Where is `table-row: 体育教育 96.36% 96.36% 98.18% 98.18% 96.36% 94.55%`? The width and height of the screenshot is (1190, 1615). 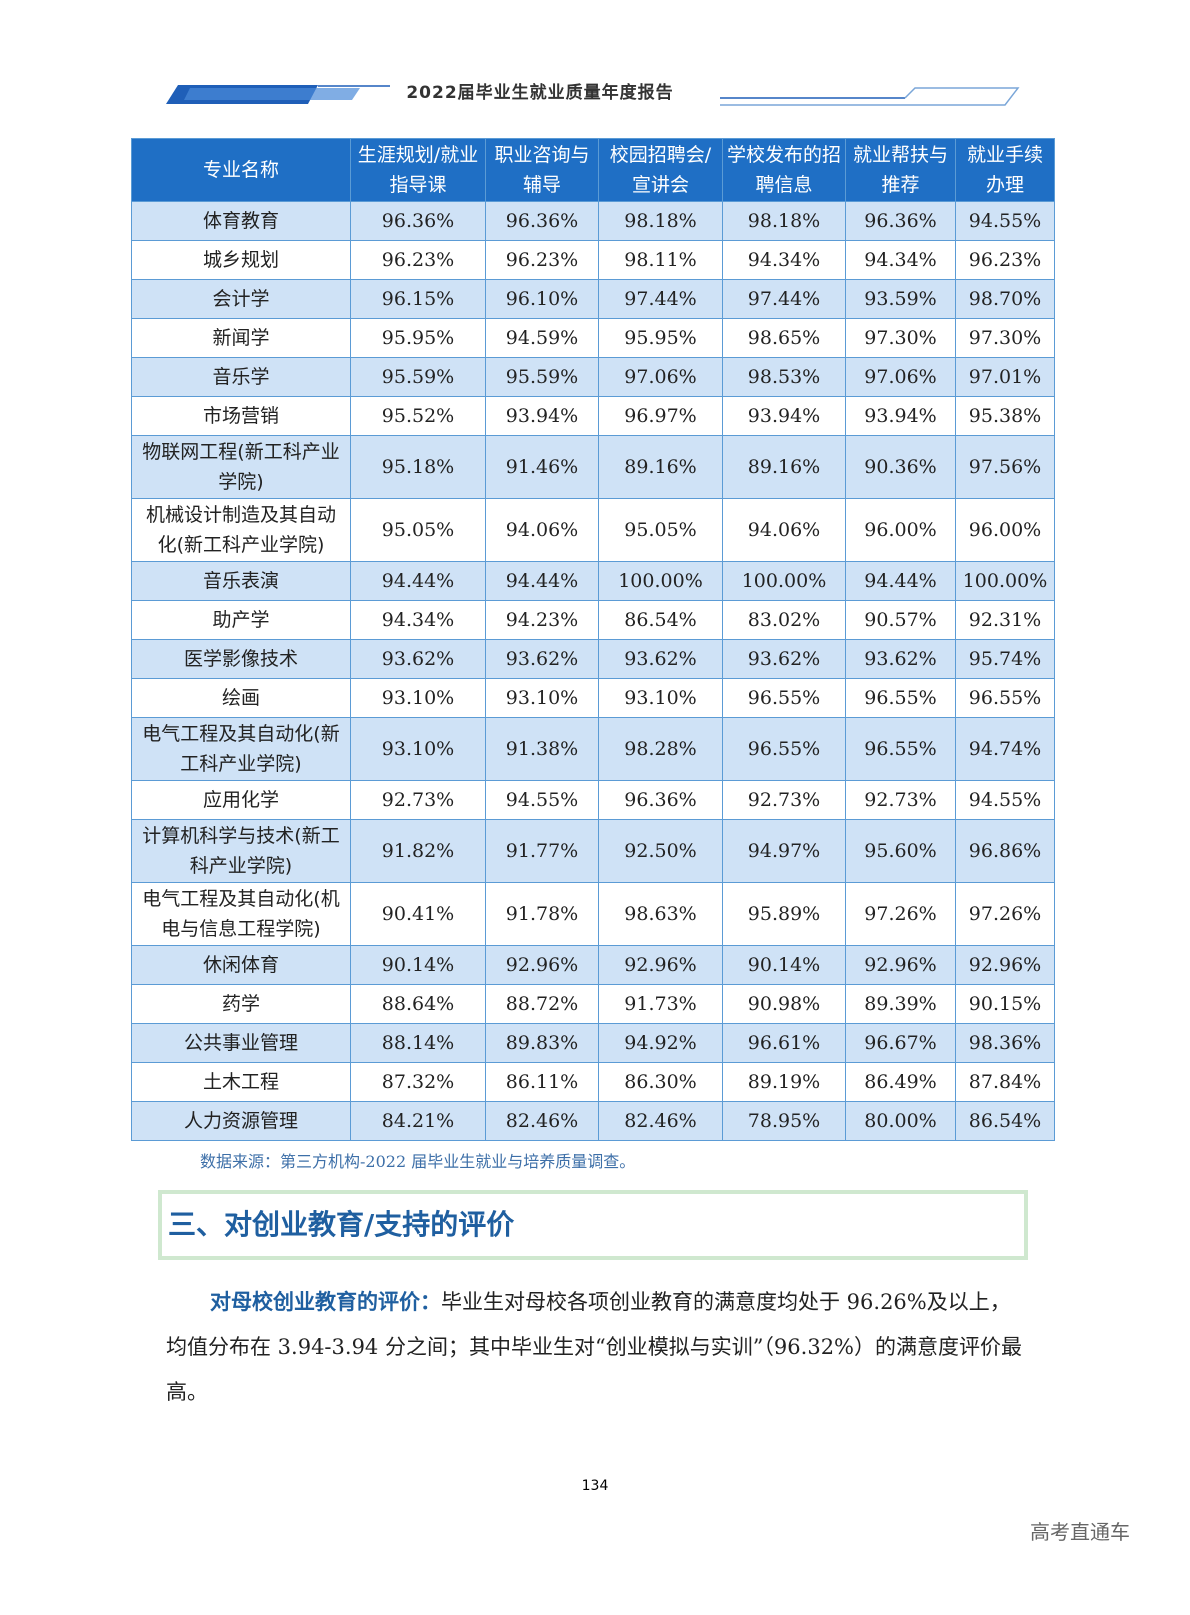
table-row: 体育教育 96.36% 96.36% 98.18% 98.18% 96.36% 94.55% is located at coordinates (593, 221).